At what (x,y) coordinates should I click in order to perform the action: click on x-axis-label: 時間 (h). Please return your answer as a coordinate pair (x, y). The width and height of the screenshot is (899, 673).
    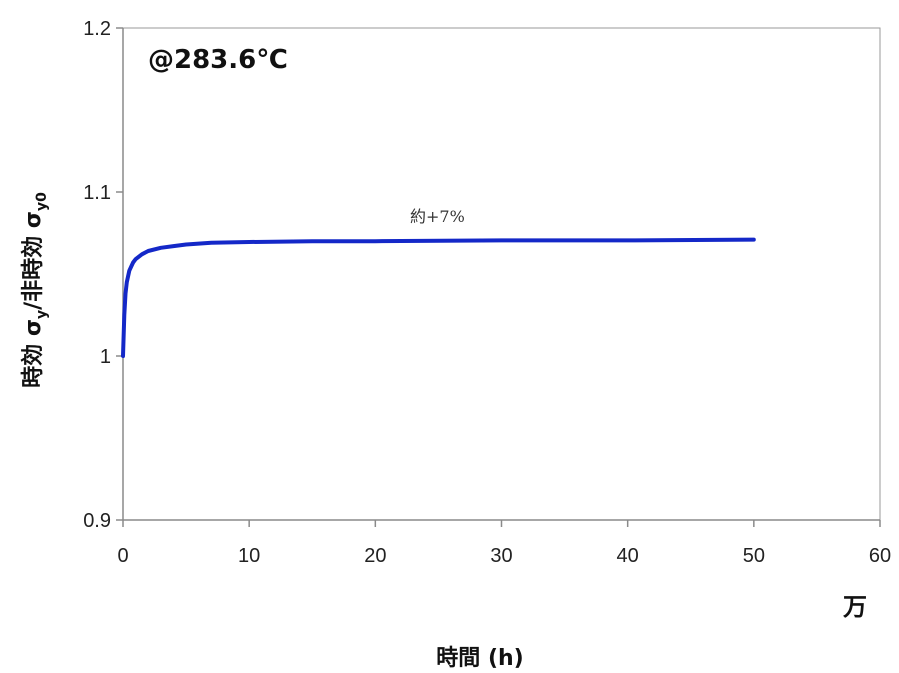
    Looking at the image, I should click on (479, 658).